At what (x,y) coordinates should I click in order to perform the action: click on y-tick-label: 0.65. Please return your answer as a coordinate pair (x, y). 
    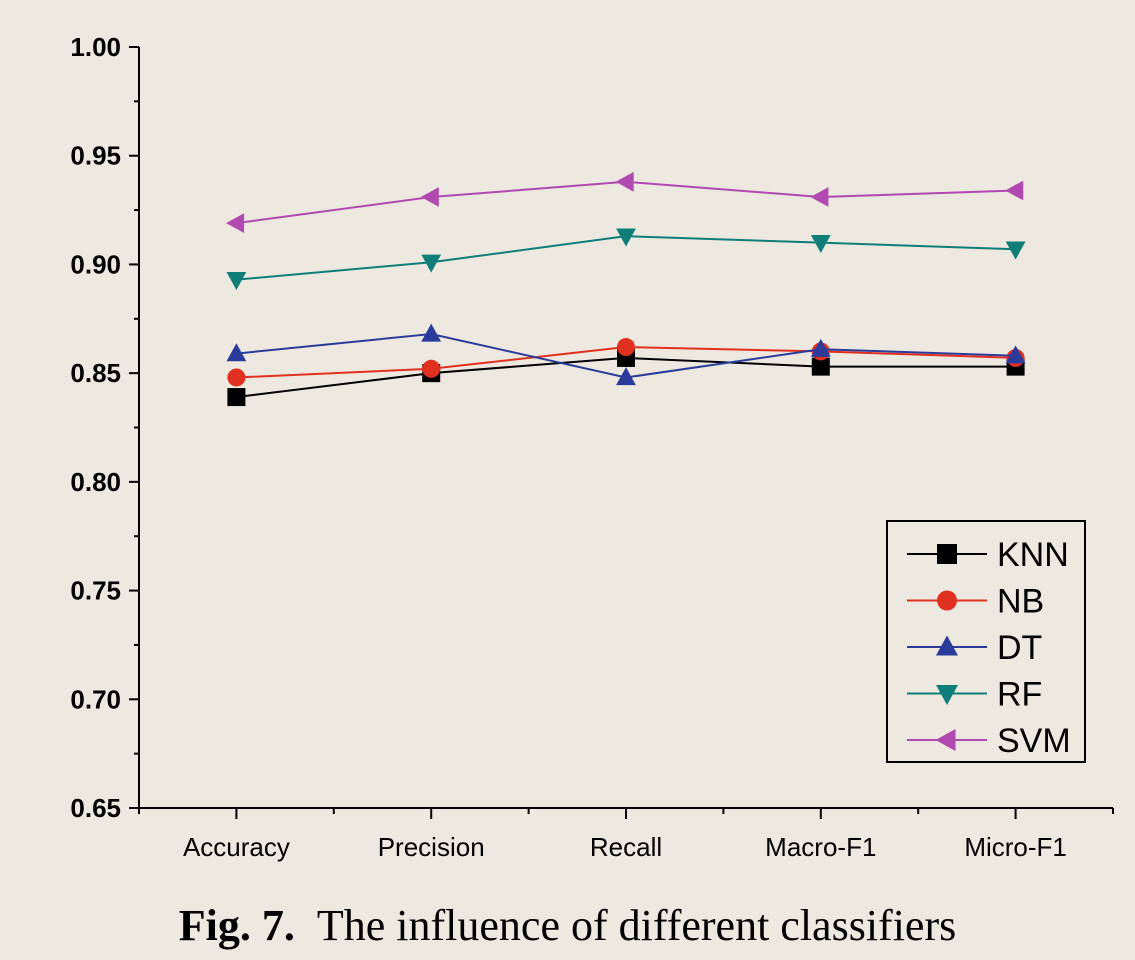
    Looking at the image, I should click on (95, 808).